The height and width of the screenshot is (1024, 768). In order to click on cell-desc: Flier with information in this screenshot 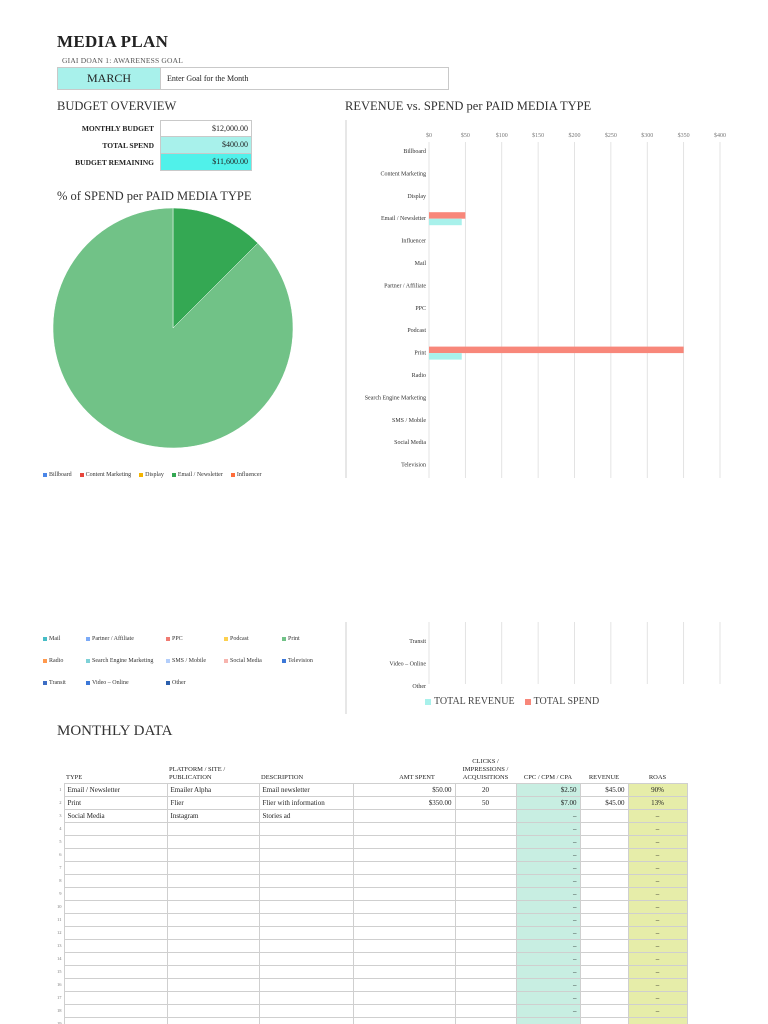, I will do `click(306, 803)`.